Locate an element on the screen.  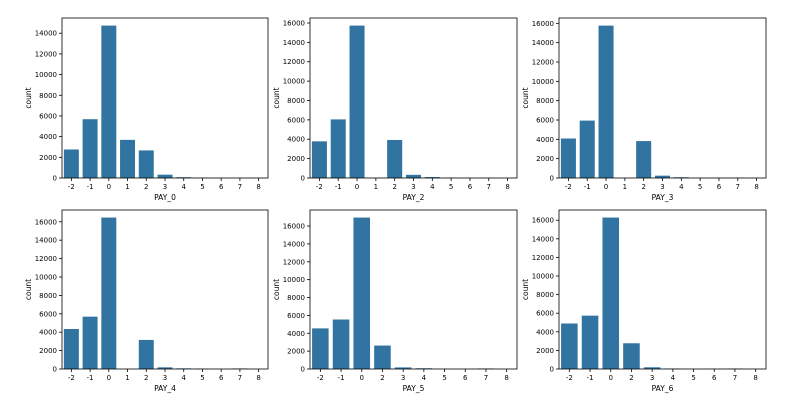
x-axis-label: PAY_0 is located at coordinates (165, 197).